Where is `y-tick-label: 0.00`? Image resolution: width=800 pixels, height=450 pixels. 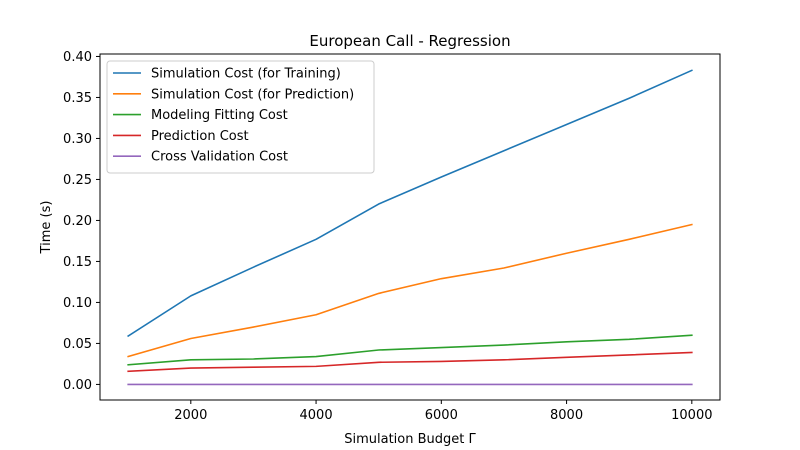
y-tick-label: 0.00 is located at coordinates (77, 385).